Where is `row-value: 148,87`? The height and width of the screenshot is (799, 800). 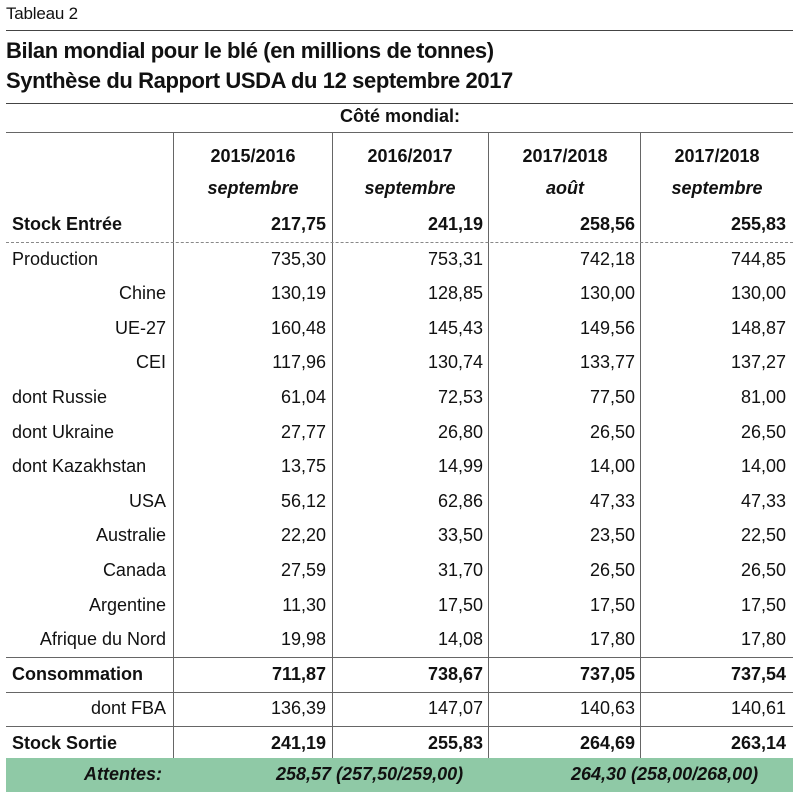
row-value: 148,87 is located at coordinates (758, 328).